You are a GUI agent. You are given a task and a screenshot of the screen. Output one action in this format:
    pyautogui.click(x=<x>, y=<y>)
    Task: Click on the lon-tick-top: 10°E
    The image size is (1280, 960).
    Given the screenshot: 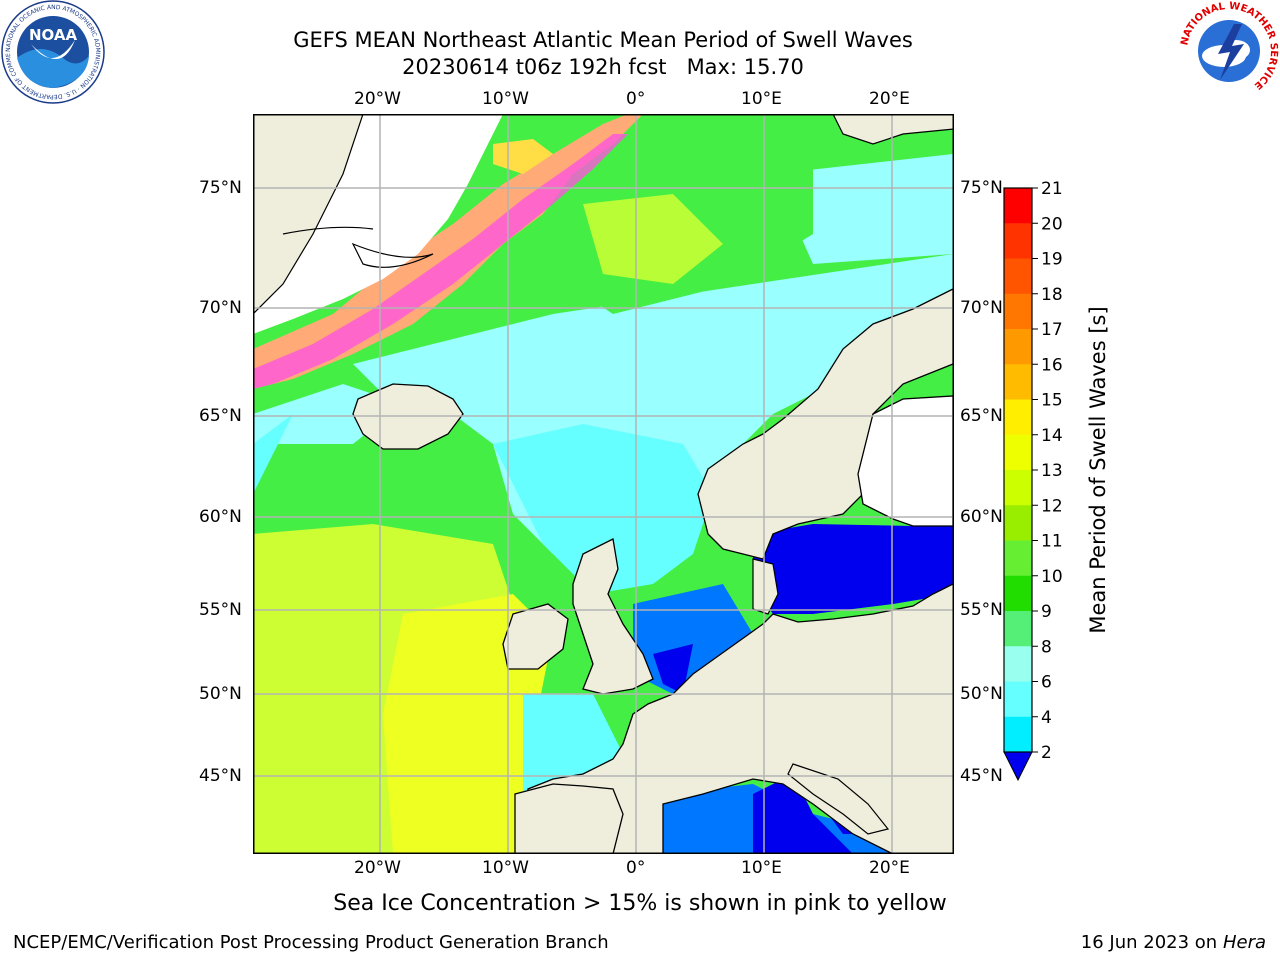 What is the action you would take?
    pyautogui.click(x=761, y=99)
    